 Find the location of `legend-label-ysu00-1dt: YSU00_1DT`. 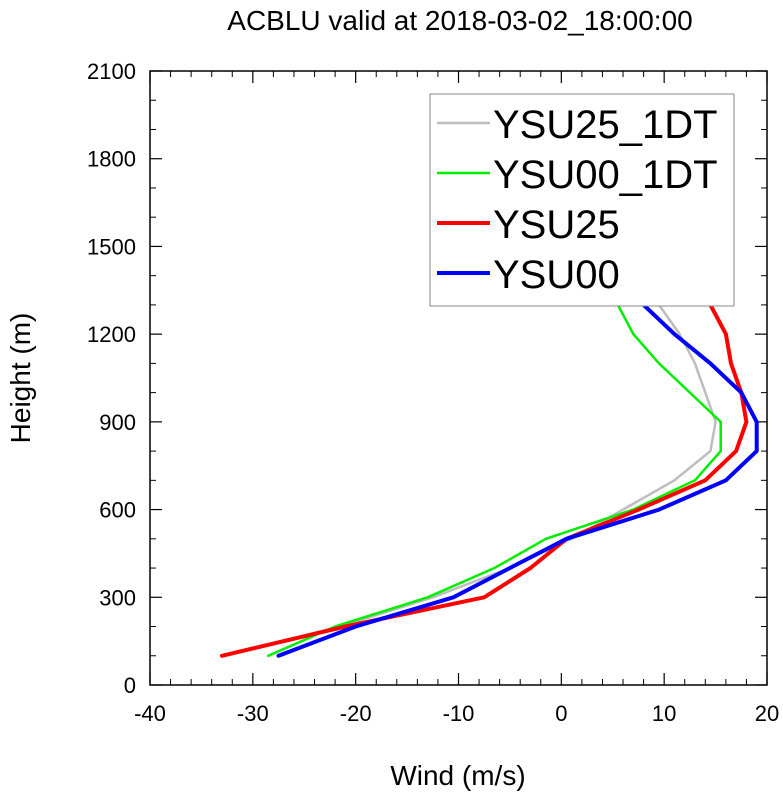

legend-label-ysu00-1dt: YSU00_1DT is located at coordinates (605, 175).